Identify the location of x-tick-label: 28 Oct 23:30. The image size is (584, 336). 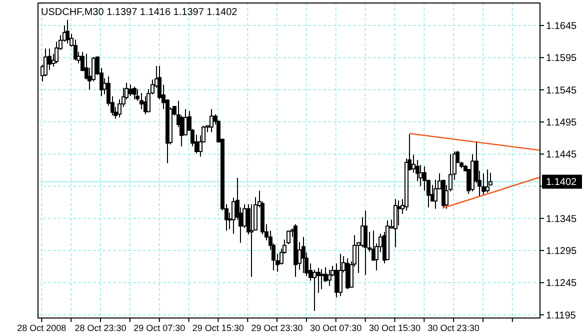
(100, 328).